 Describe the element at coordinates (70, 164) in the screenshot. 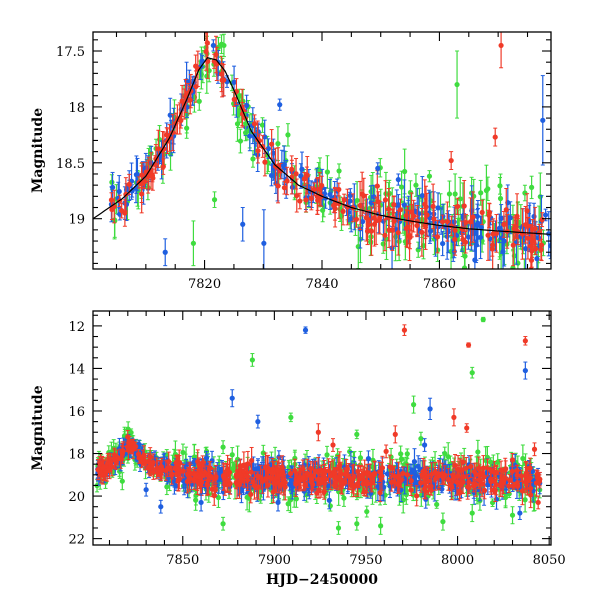

I see `top-y-tick-label: 18.5` at that location.